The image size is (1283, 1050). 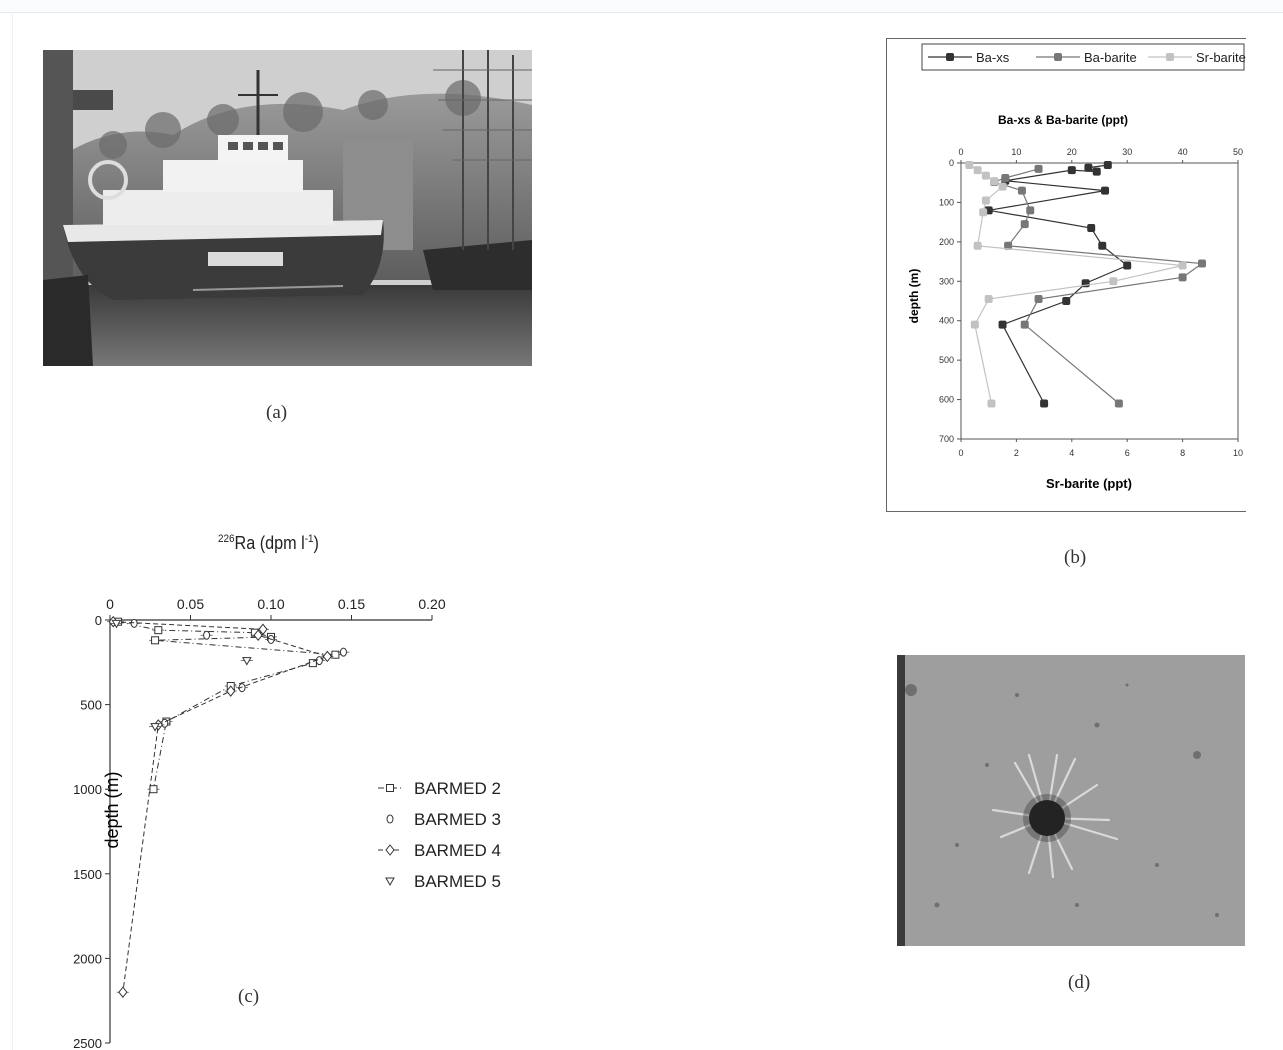 I want to click on x-tick-label: 0.10, so click(x=270, y=604).